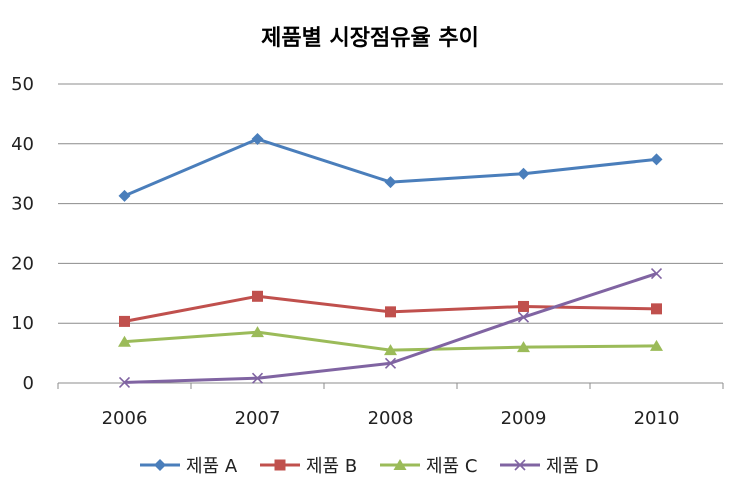  What do you see at coordinates (28, 383) in the screenshot?
I see `y-tick-label: 0` at bounding box center [28, 383].